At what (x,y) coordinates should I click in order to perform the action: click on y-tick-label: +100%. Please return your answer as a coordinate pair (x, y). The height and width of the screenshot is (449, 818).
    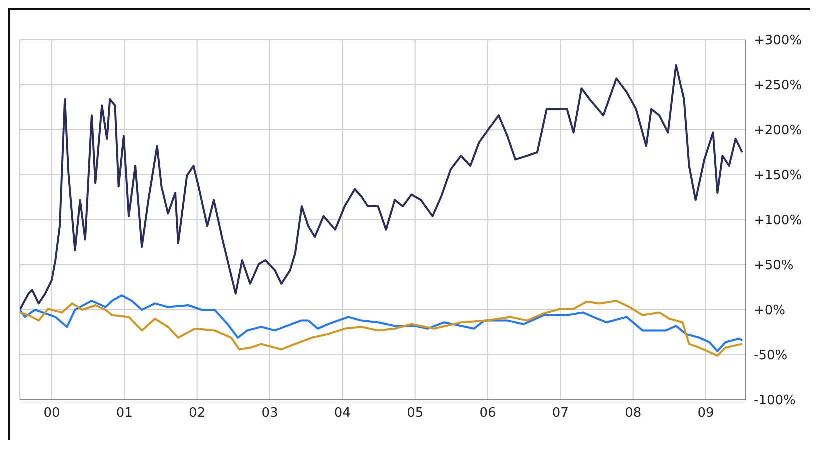
    Looking at the image, I should click on (778, 221).